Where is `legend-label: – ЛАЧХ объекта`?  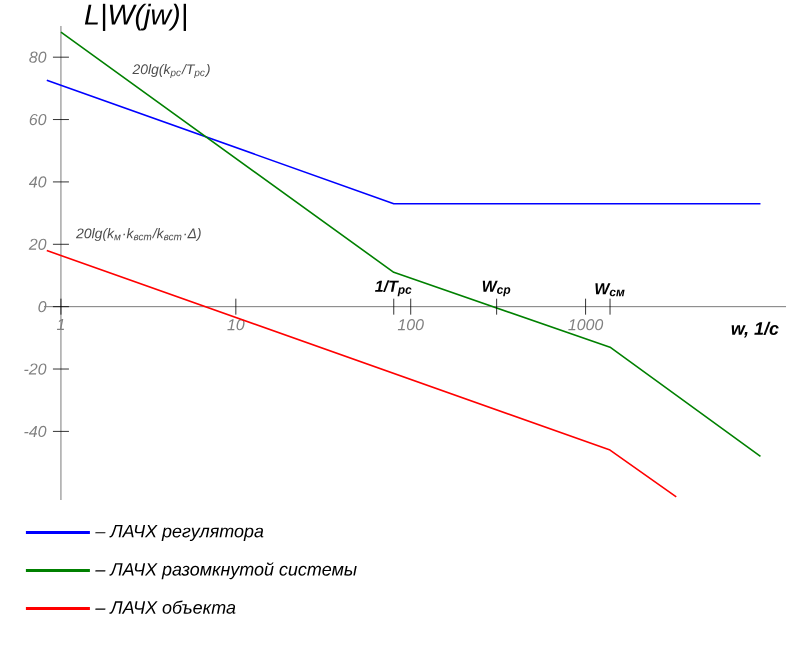 legend-label: – ЛАЧХ объекта is located at coordinates (165, 607).